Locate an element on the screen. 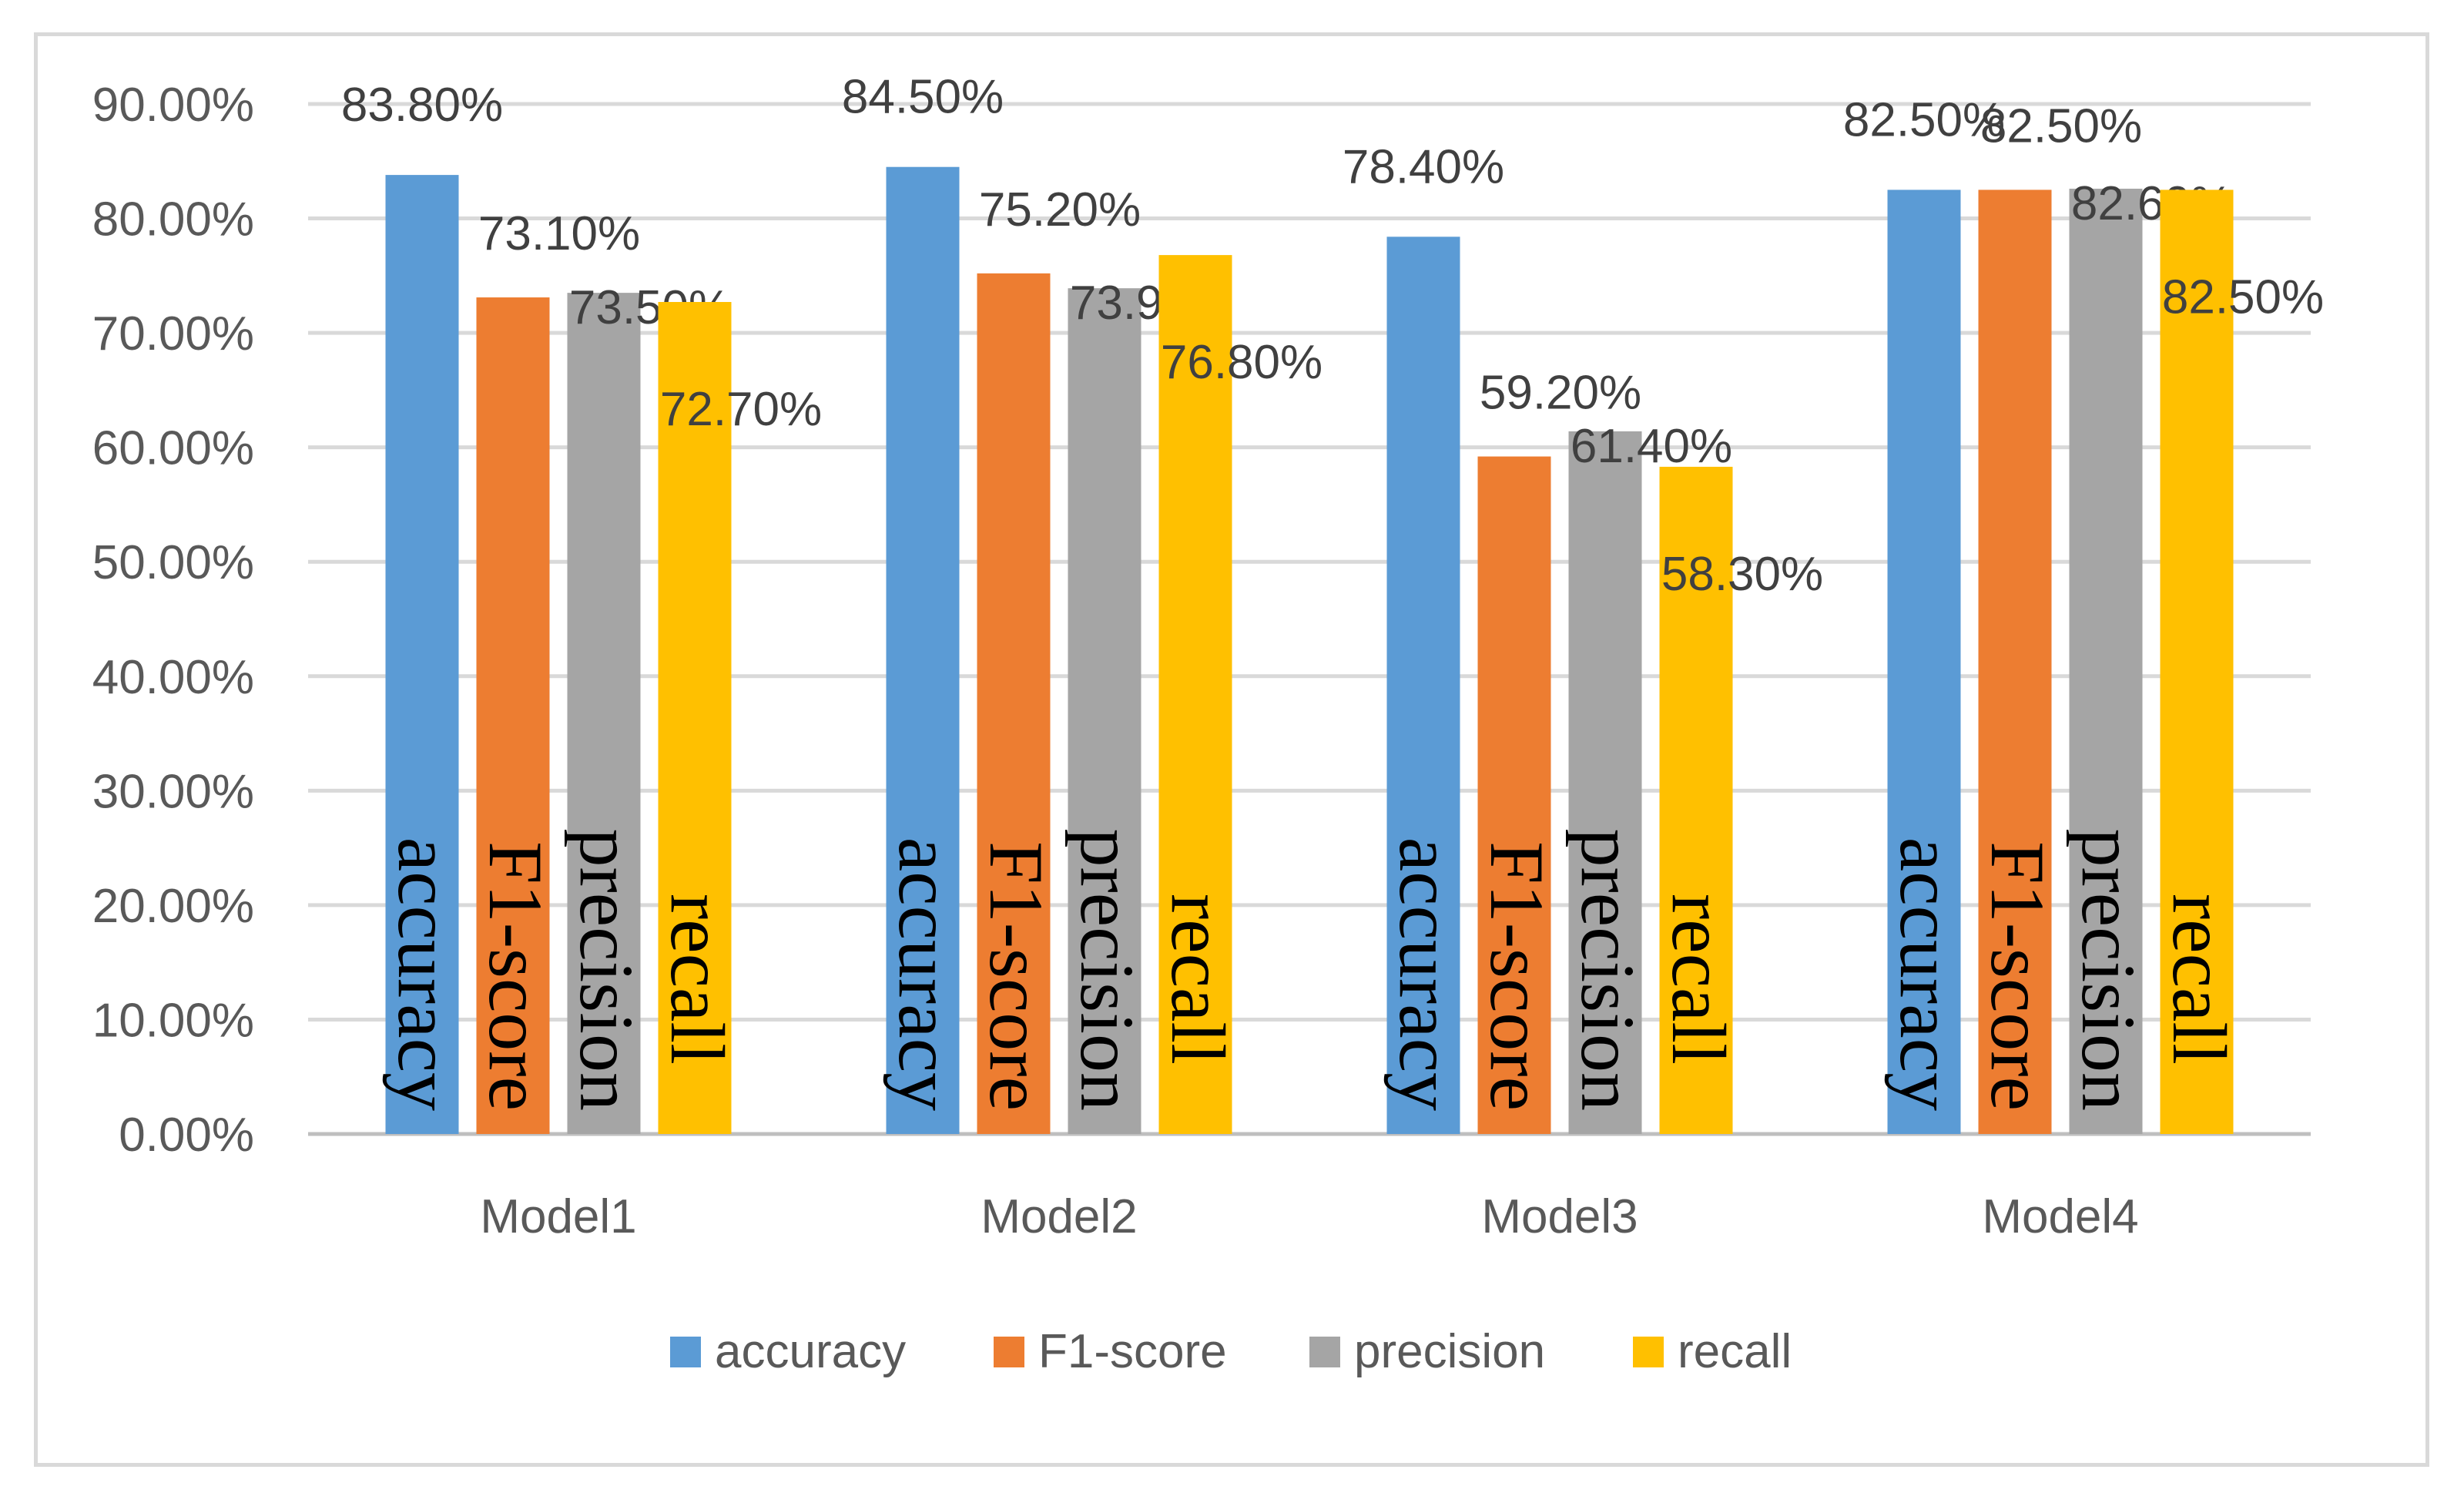 This screenshot has width=2464, height=1503. bar-precision-model2 is located at coordinates (1104, 711).